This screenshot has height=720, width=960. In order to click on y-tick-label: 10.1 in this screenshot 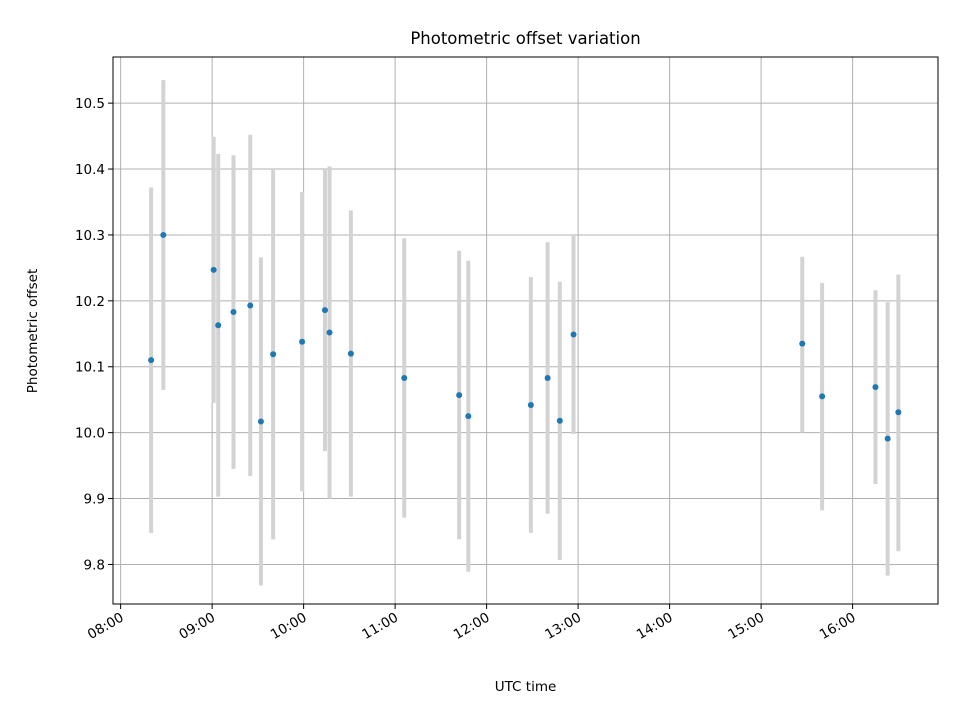, I will do `click(90, 368)`.